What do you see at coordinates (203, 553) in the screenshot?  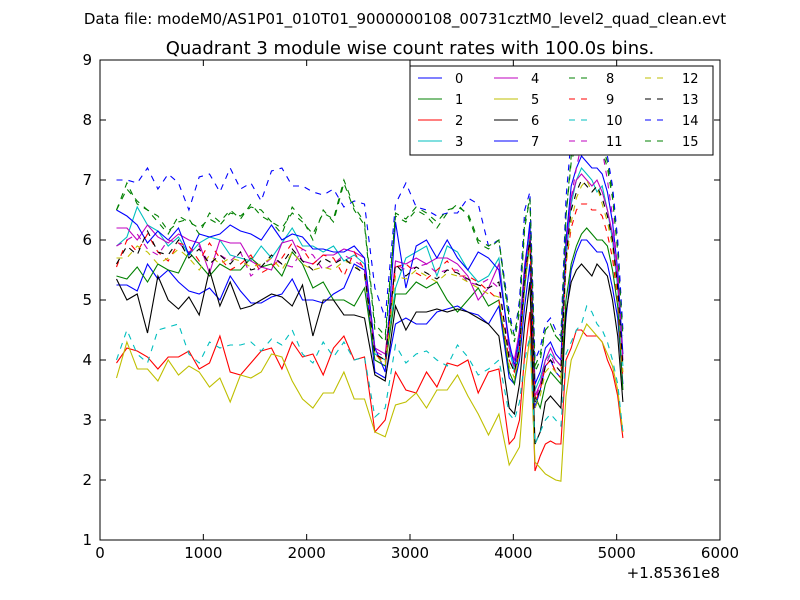 I see `x-tick-label: 1000` at bounding box center [203, 553].